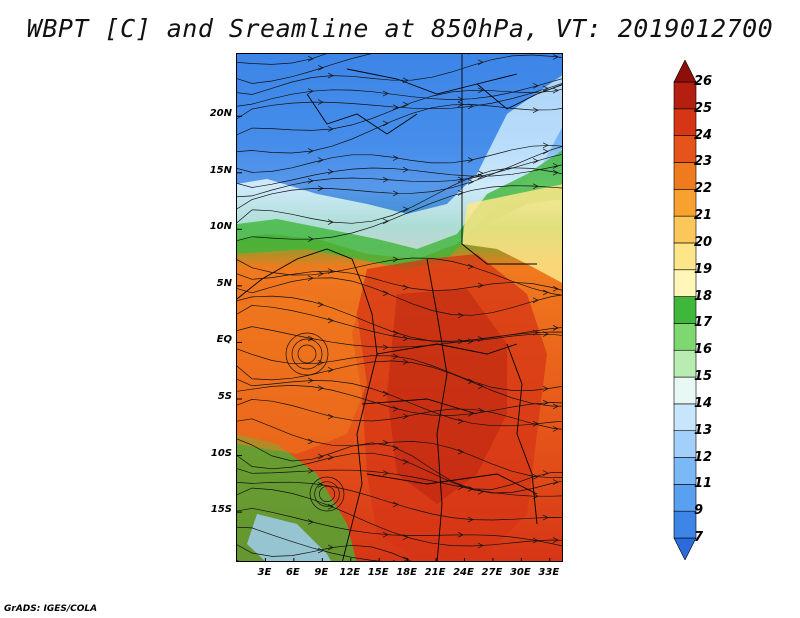  I want to click on colorbar-tick-label: 17, so click(703, 323).